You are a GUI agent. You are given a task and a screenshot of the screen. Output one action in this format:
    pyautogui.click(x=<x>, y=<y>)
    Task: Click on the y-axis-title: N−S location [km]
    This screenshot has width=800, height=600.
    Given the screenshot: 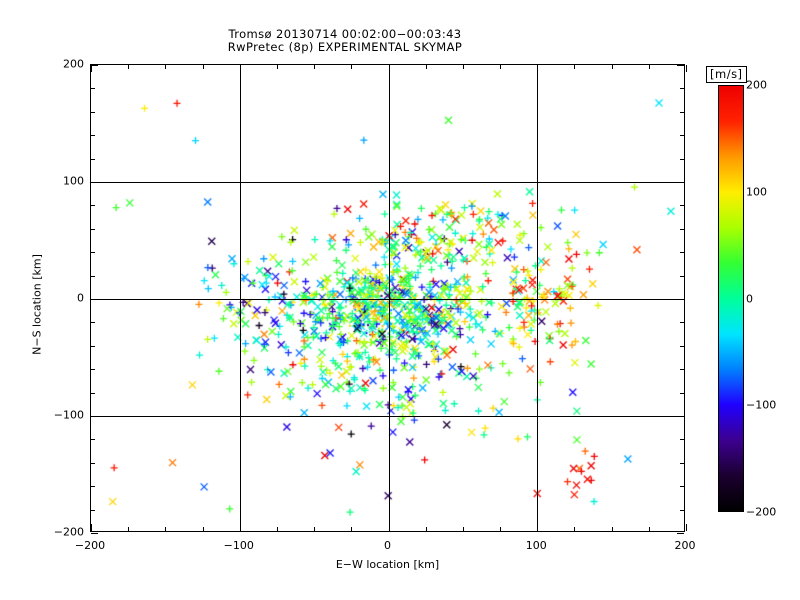 What is the action you would take?
    pyautogui.click(x=37, y=304)
    